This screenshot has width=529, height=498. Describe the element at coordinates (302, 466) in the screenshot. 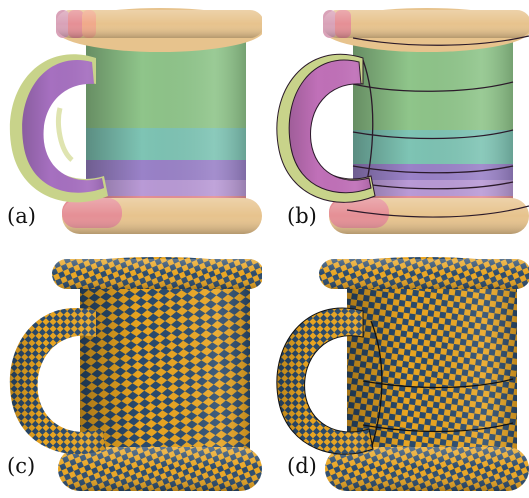

I see `panel-label-d: (d)` at that location.